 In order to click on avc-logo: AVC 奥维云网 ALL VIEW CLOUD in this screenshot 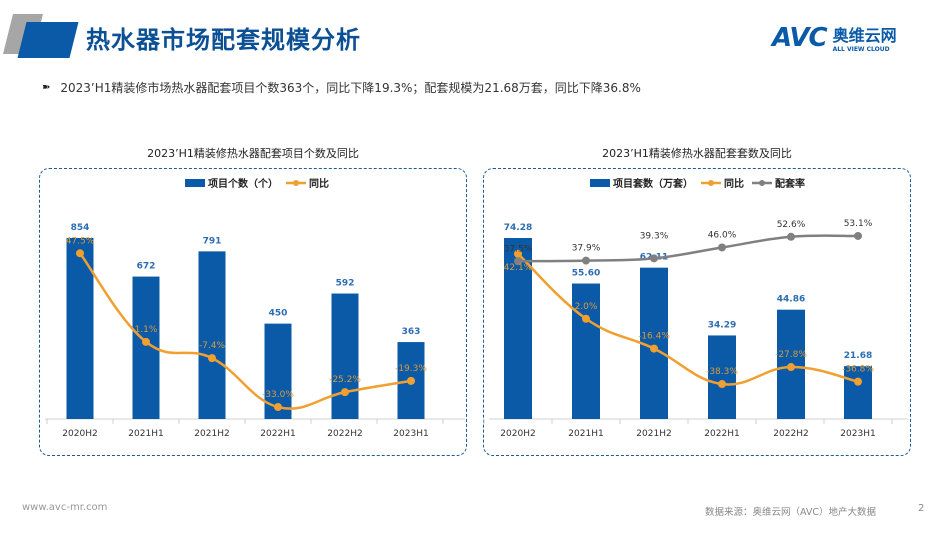, I will do `click(834, 38)`.